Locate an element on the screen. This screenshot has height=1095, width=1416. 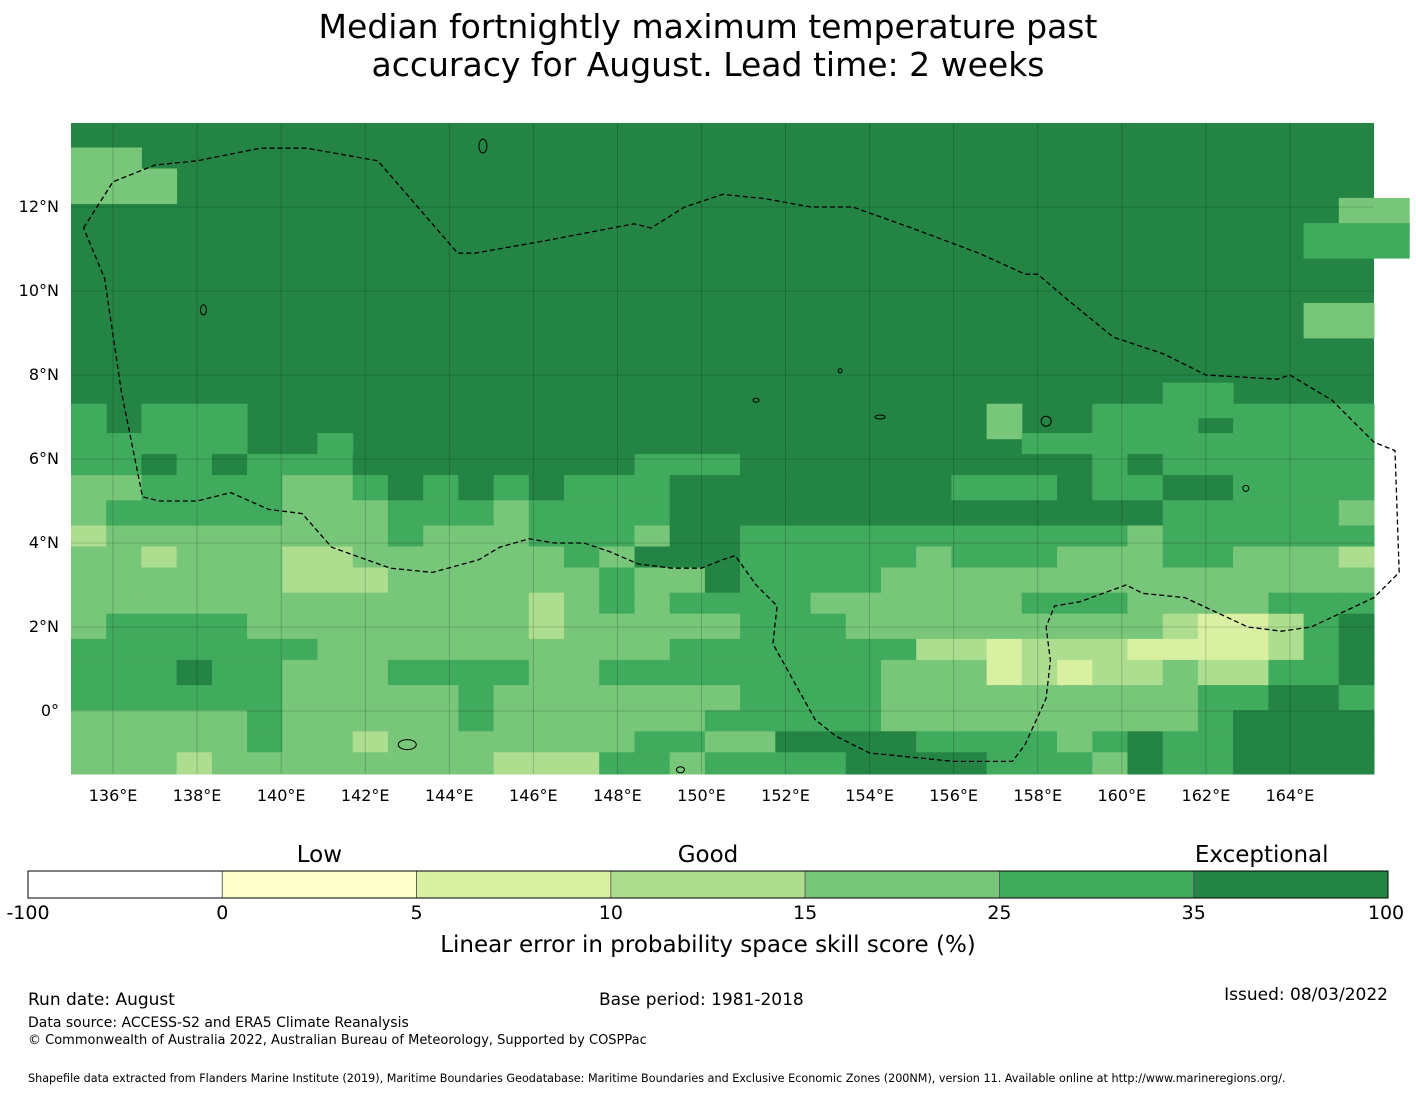
title-line-2: accuracy for August. Lead time: 2 weeks is located at coordinates (708, 64).